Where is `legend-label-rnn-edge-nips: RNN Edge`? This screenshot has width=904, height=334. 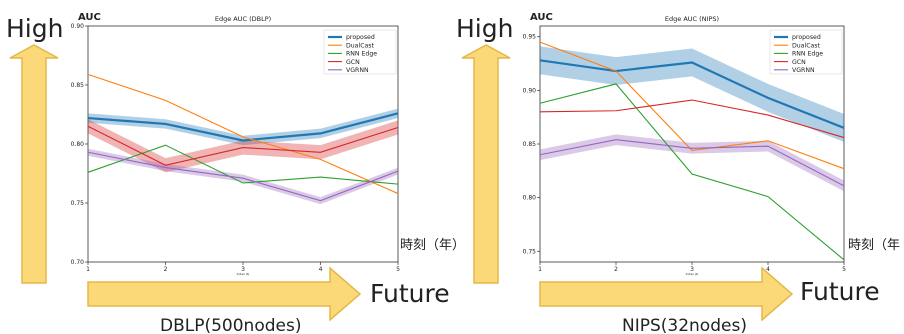 legend-label-rnn-edge-nips: RNN Edge is located at coordinates (807, 54).